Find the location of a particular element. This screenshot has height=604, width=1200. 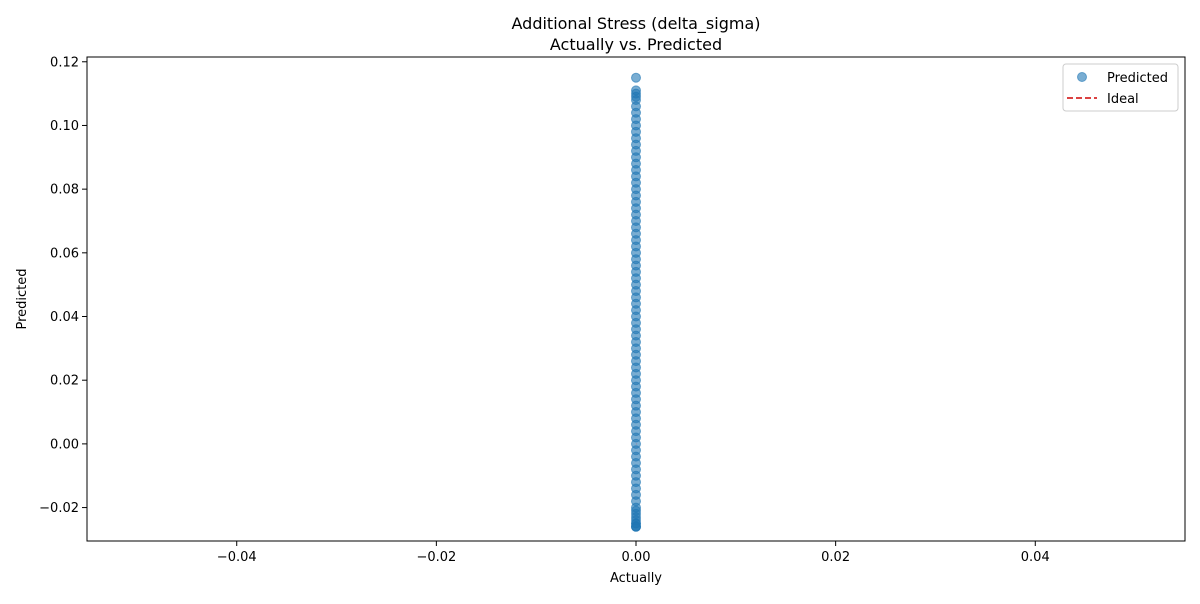

y-axis-label: Predicted is located at coordinates (22, 298).